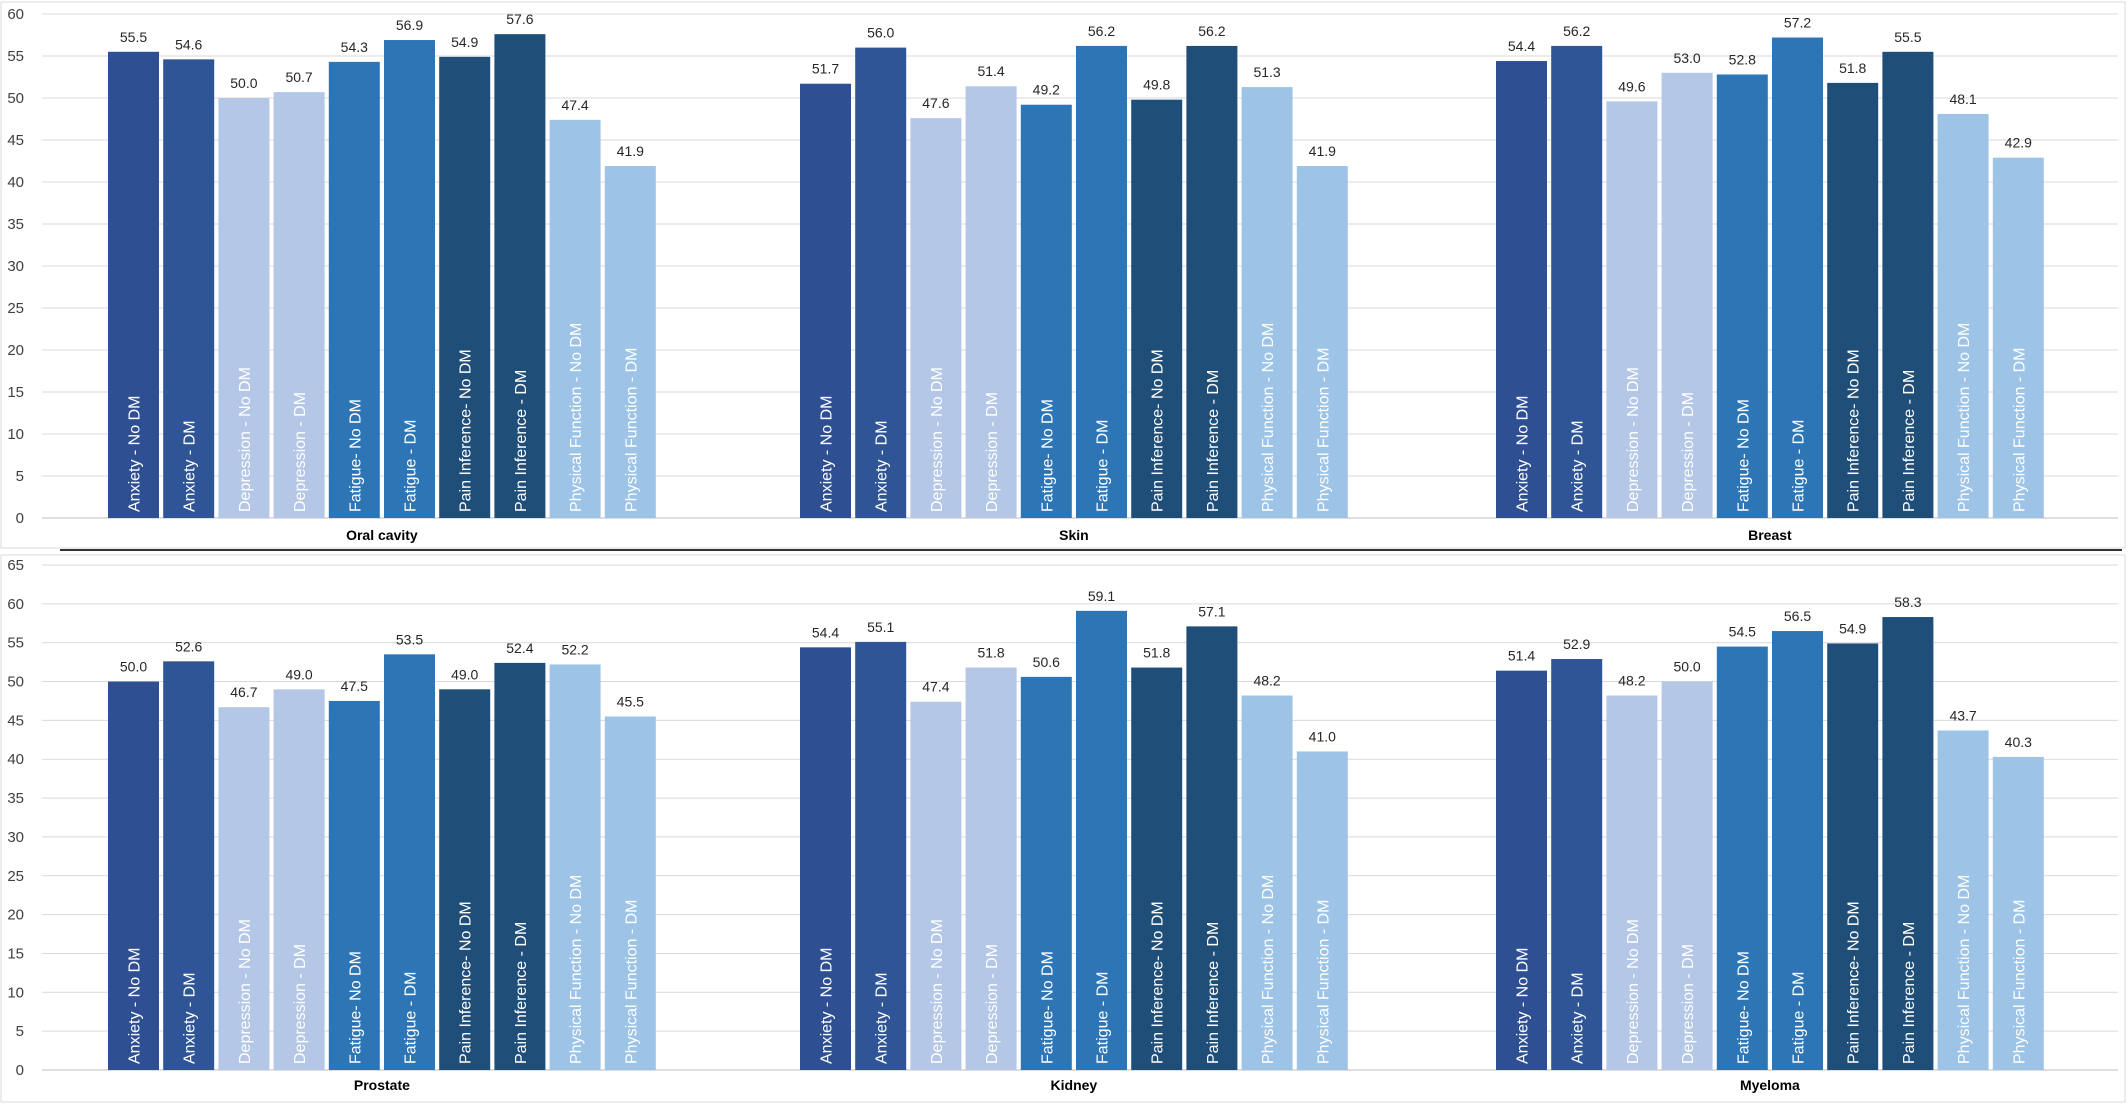 Image resolution: width=2128 pixels, height=1104 pixels. Describe the element at coordinates (298, 674) in the screenshot. I see `bar-value-label: 49.0` at that location.